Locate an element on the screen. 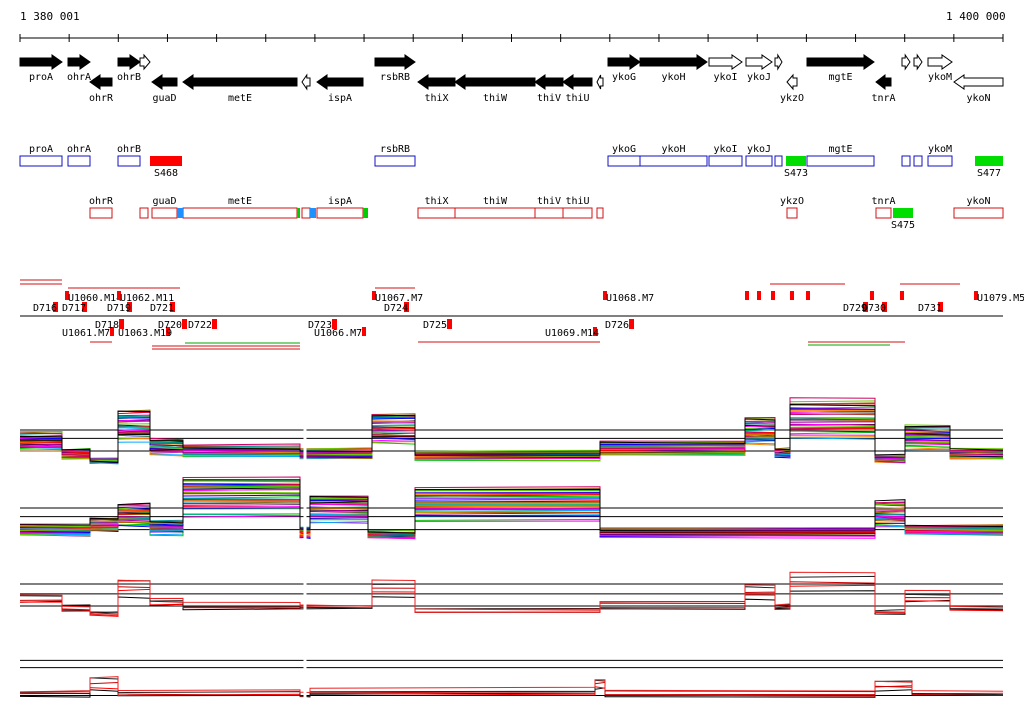 This screenshot has width=1024, height=714. promoter-label: U1069.M14 is located at coordinates (572, 333).